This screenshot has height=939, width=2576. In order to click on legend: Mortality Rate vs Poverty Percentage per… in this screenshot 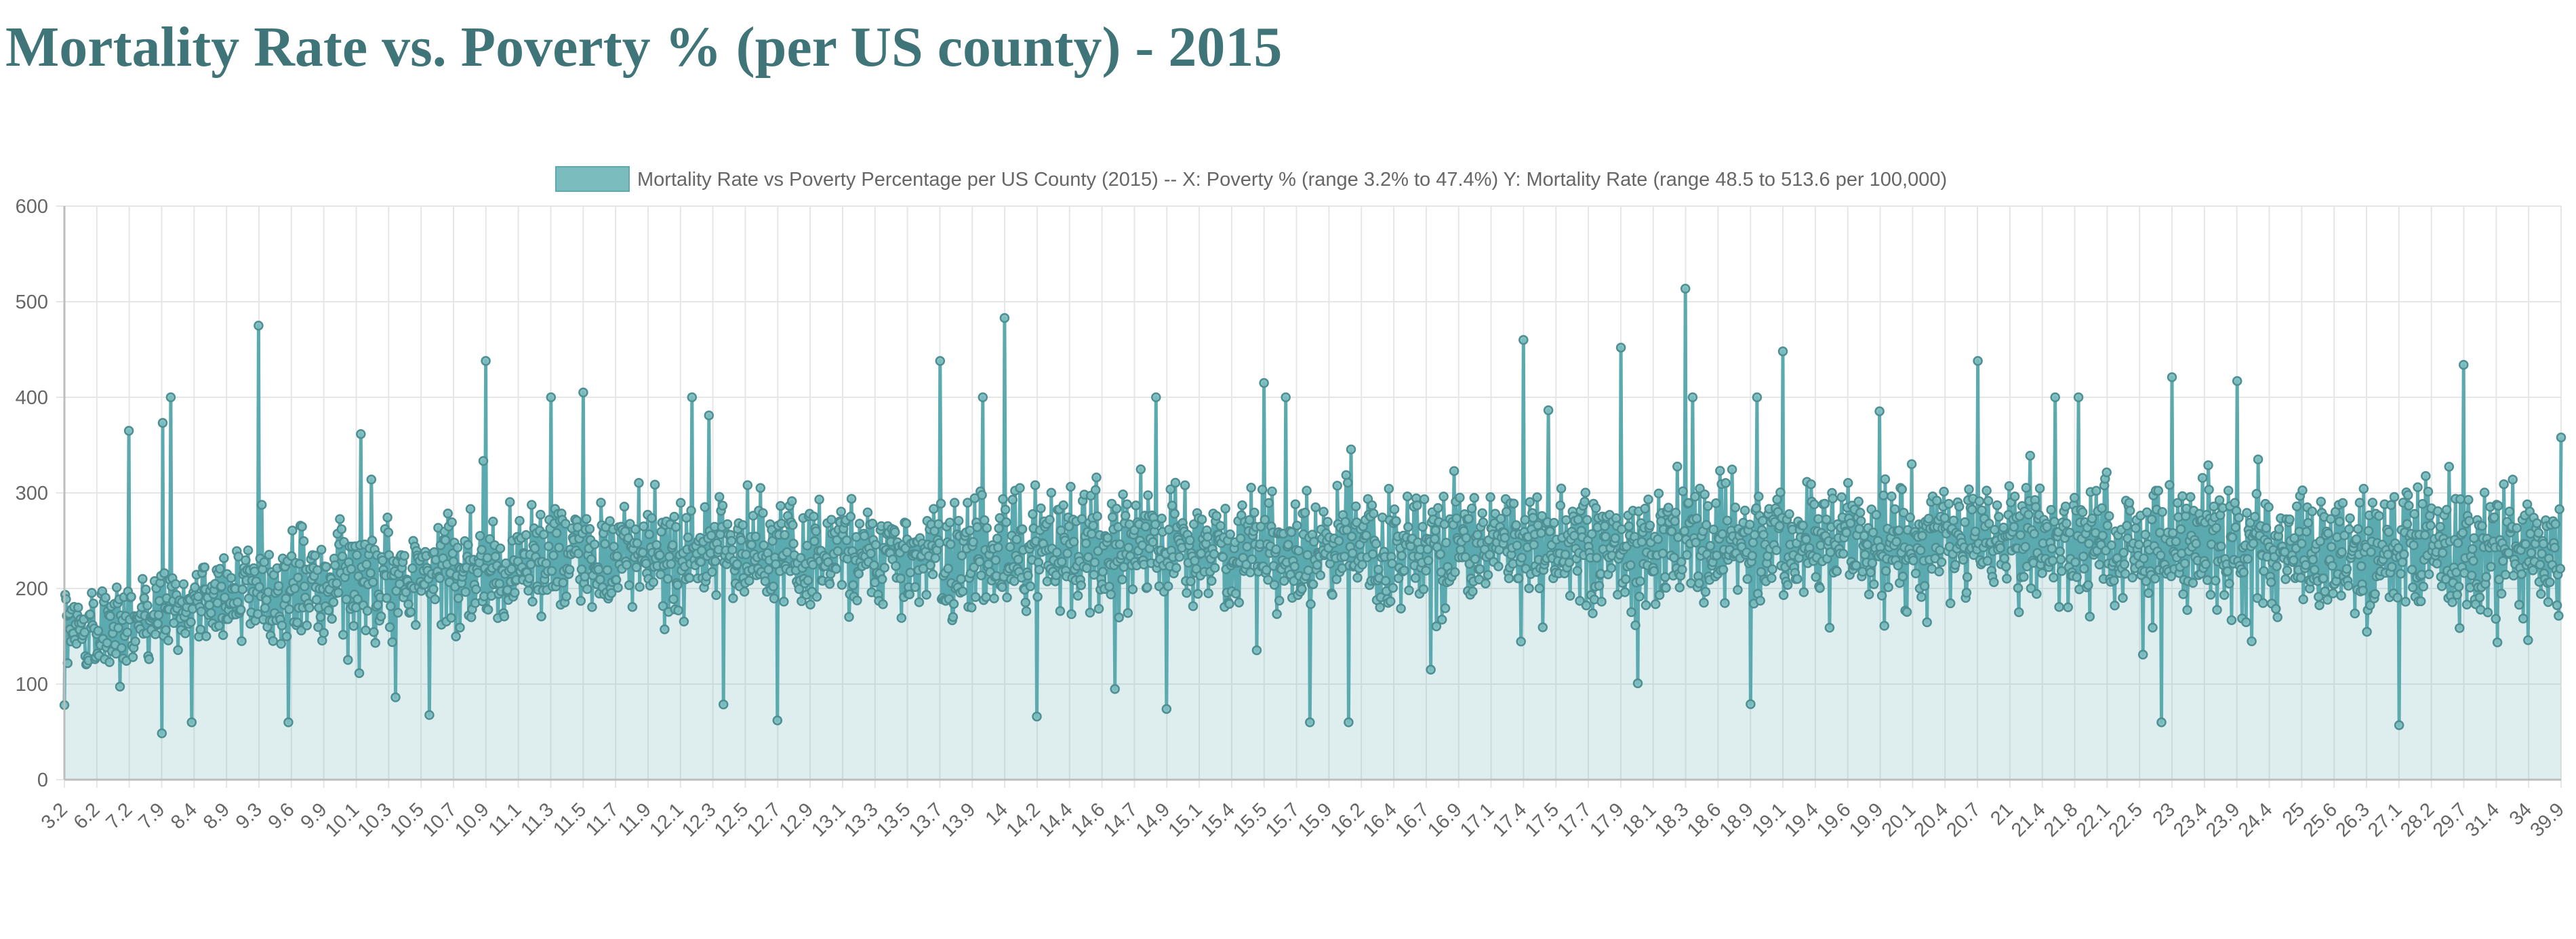, I will do `click(1251, 179)`.